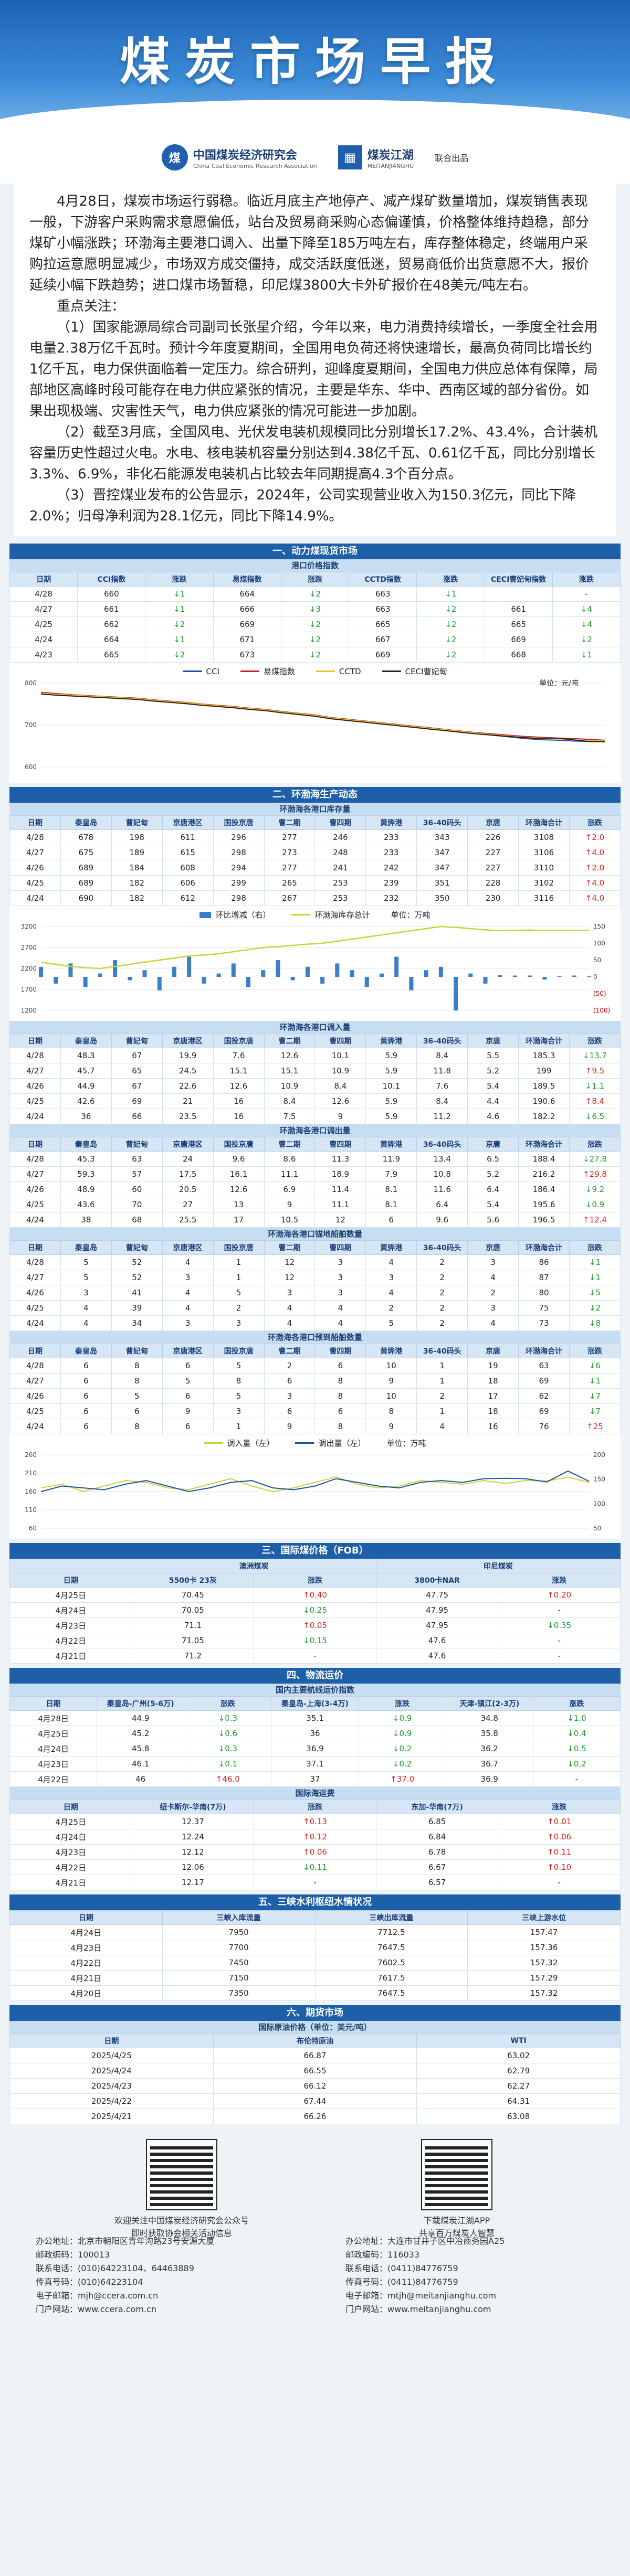 The image size is (630, 2576). I want to click on table-cell: 671, so click(247, 639).